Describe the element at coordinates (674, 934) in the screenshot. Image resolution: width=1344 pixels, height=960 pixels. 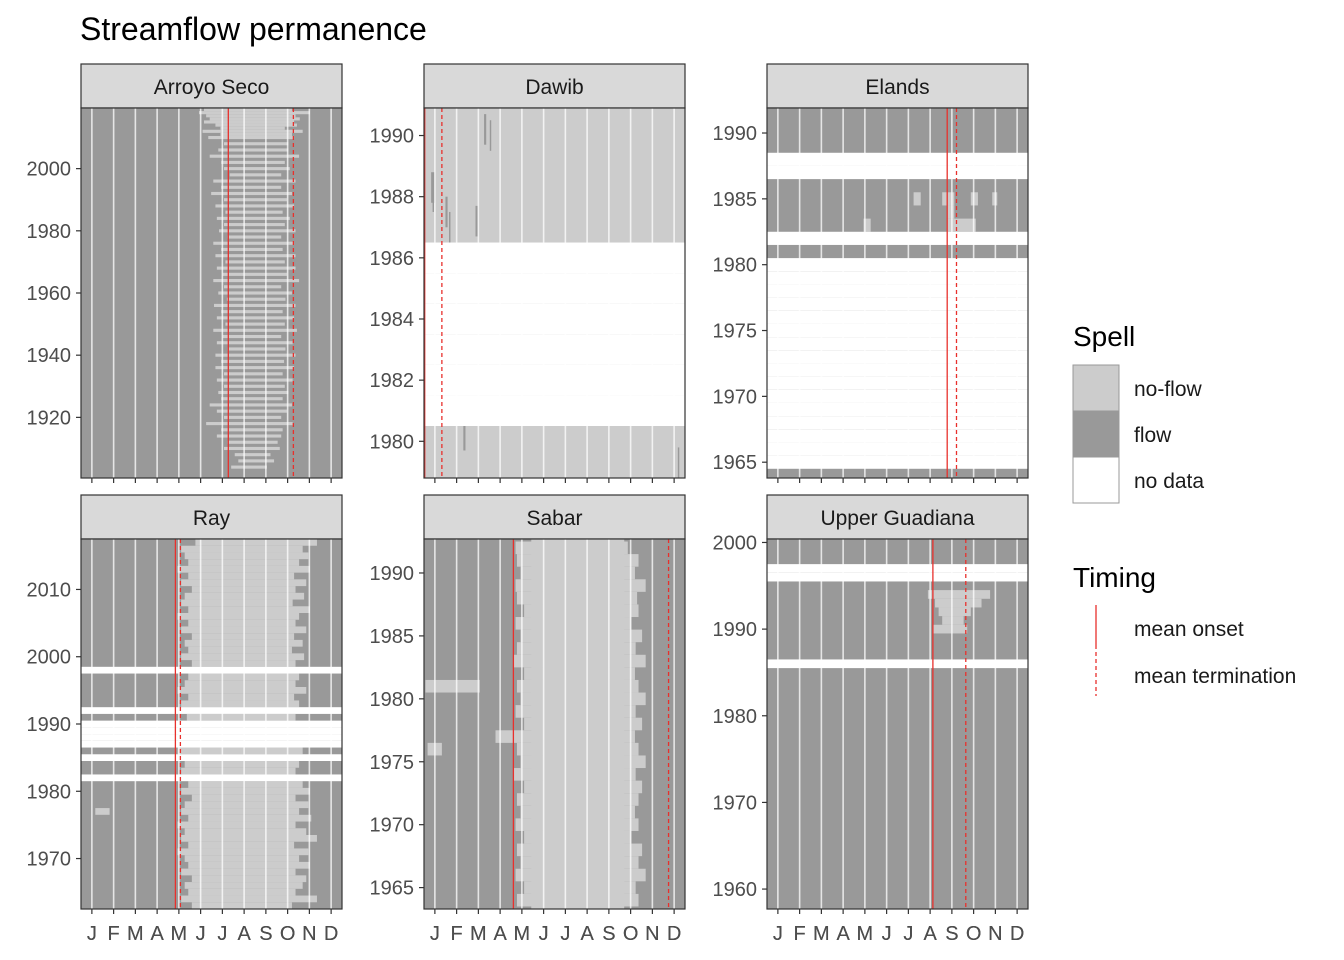
I see `x-tick-label: D` at that location.